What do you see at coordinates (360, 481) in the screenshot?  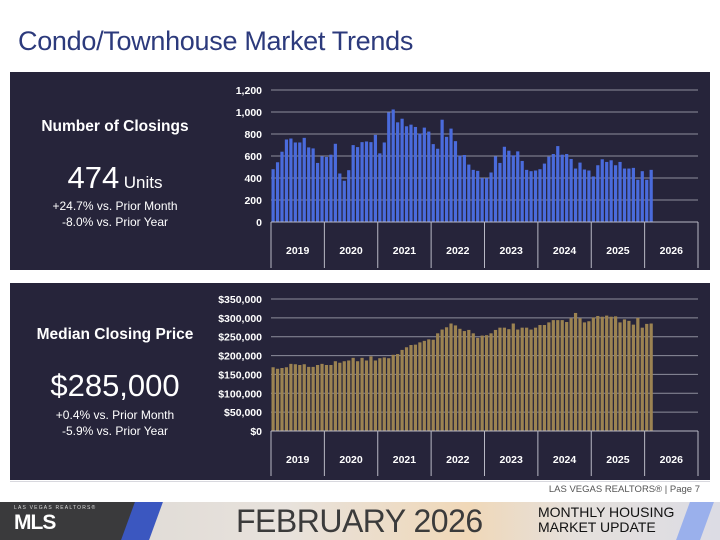 I see `divider` at bounding box center [360, 481].